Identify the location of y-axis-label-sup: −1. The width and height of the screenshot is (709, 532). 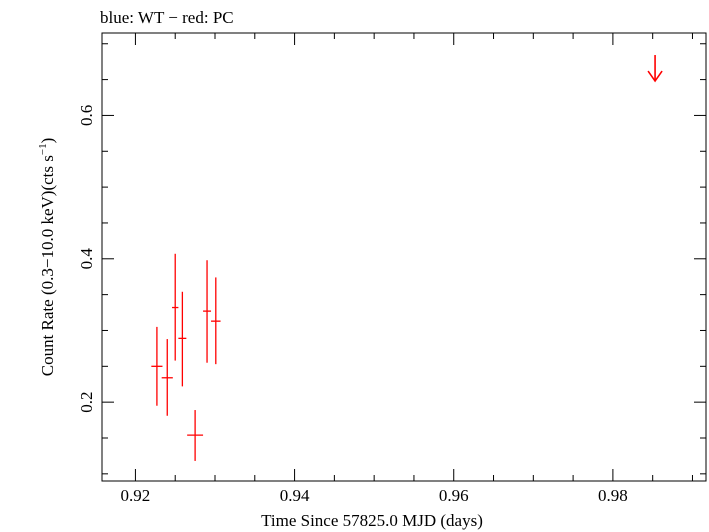
(43, 149).